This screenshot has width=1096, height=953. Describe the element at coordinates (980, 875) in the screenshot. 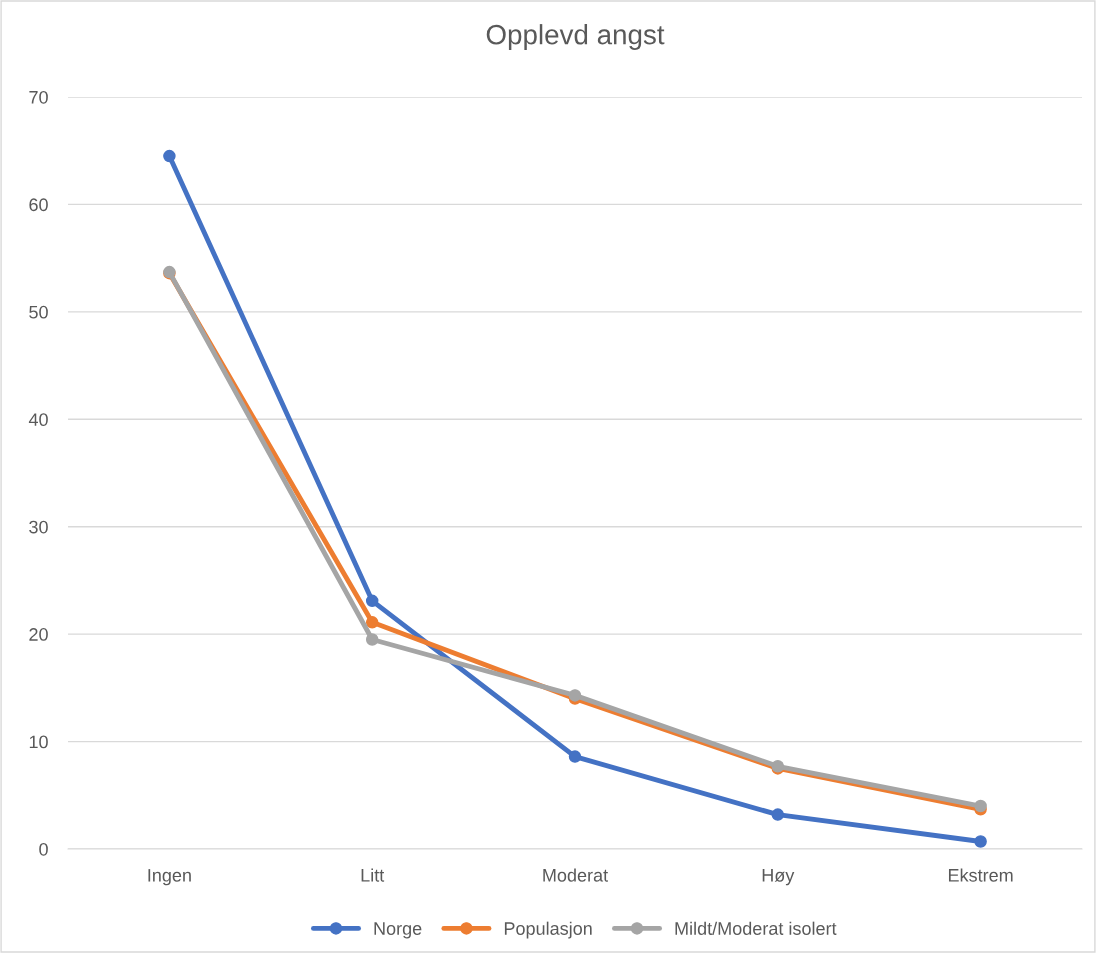

I see `x-tick-label: Ekstrem` at that location.